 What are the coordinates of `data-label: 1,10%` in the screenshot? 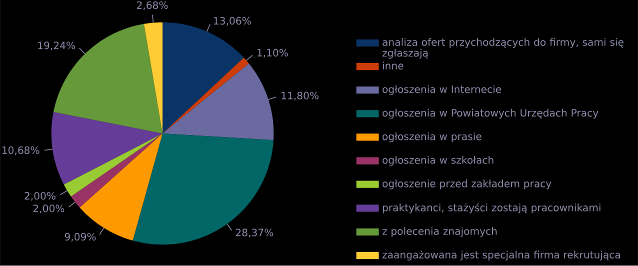 It's located at (273, 53).